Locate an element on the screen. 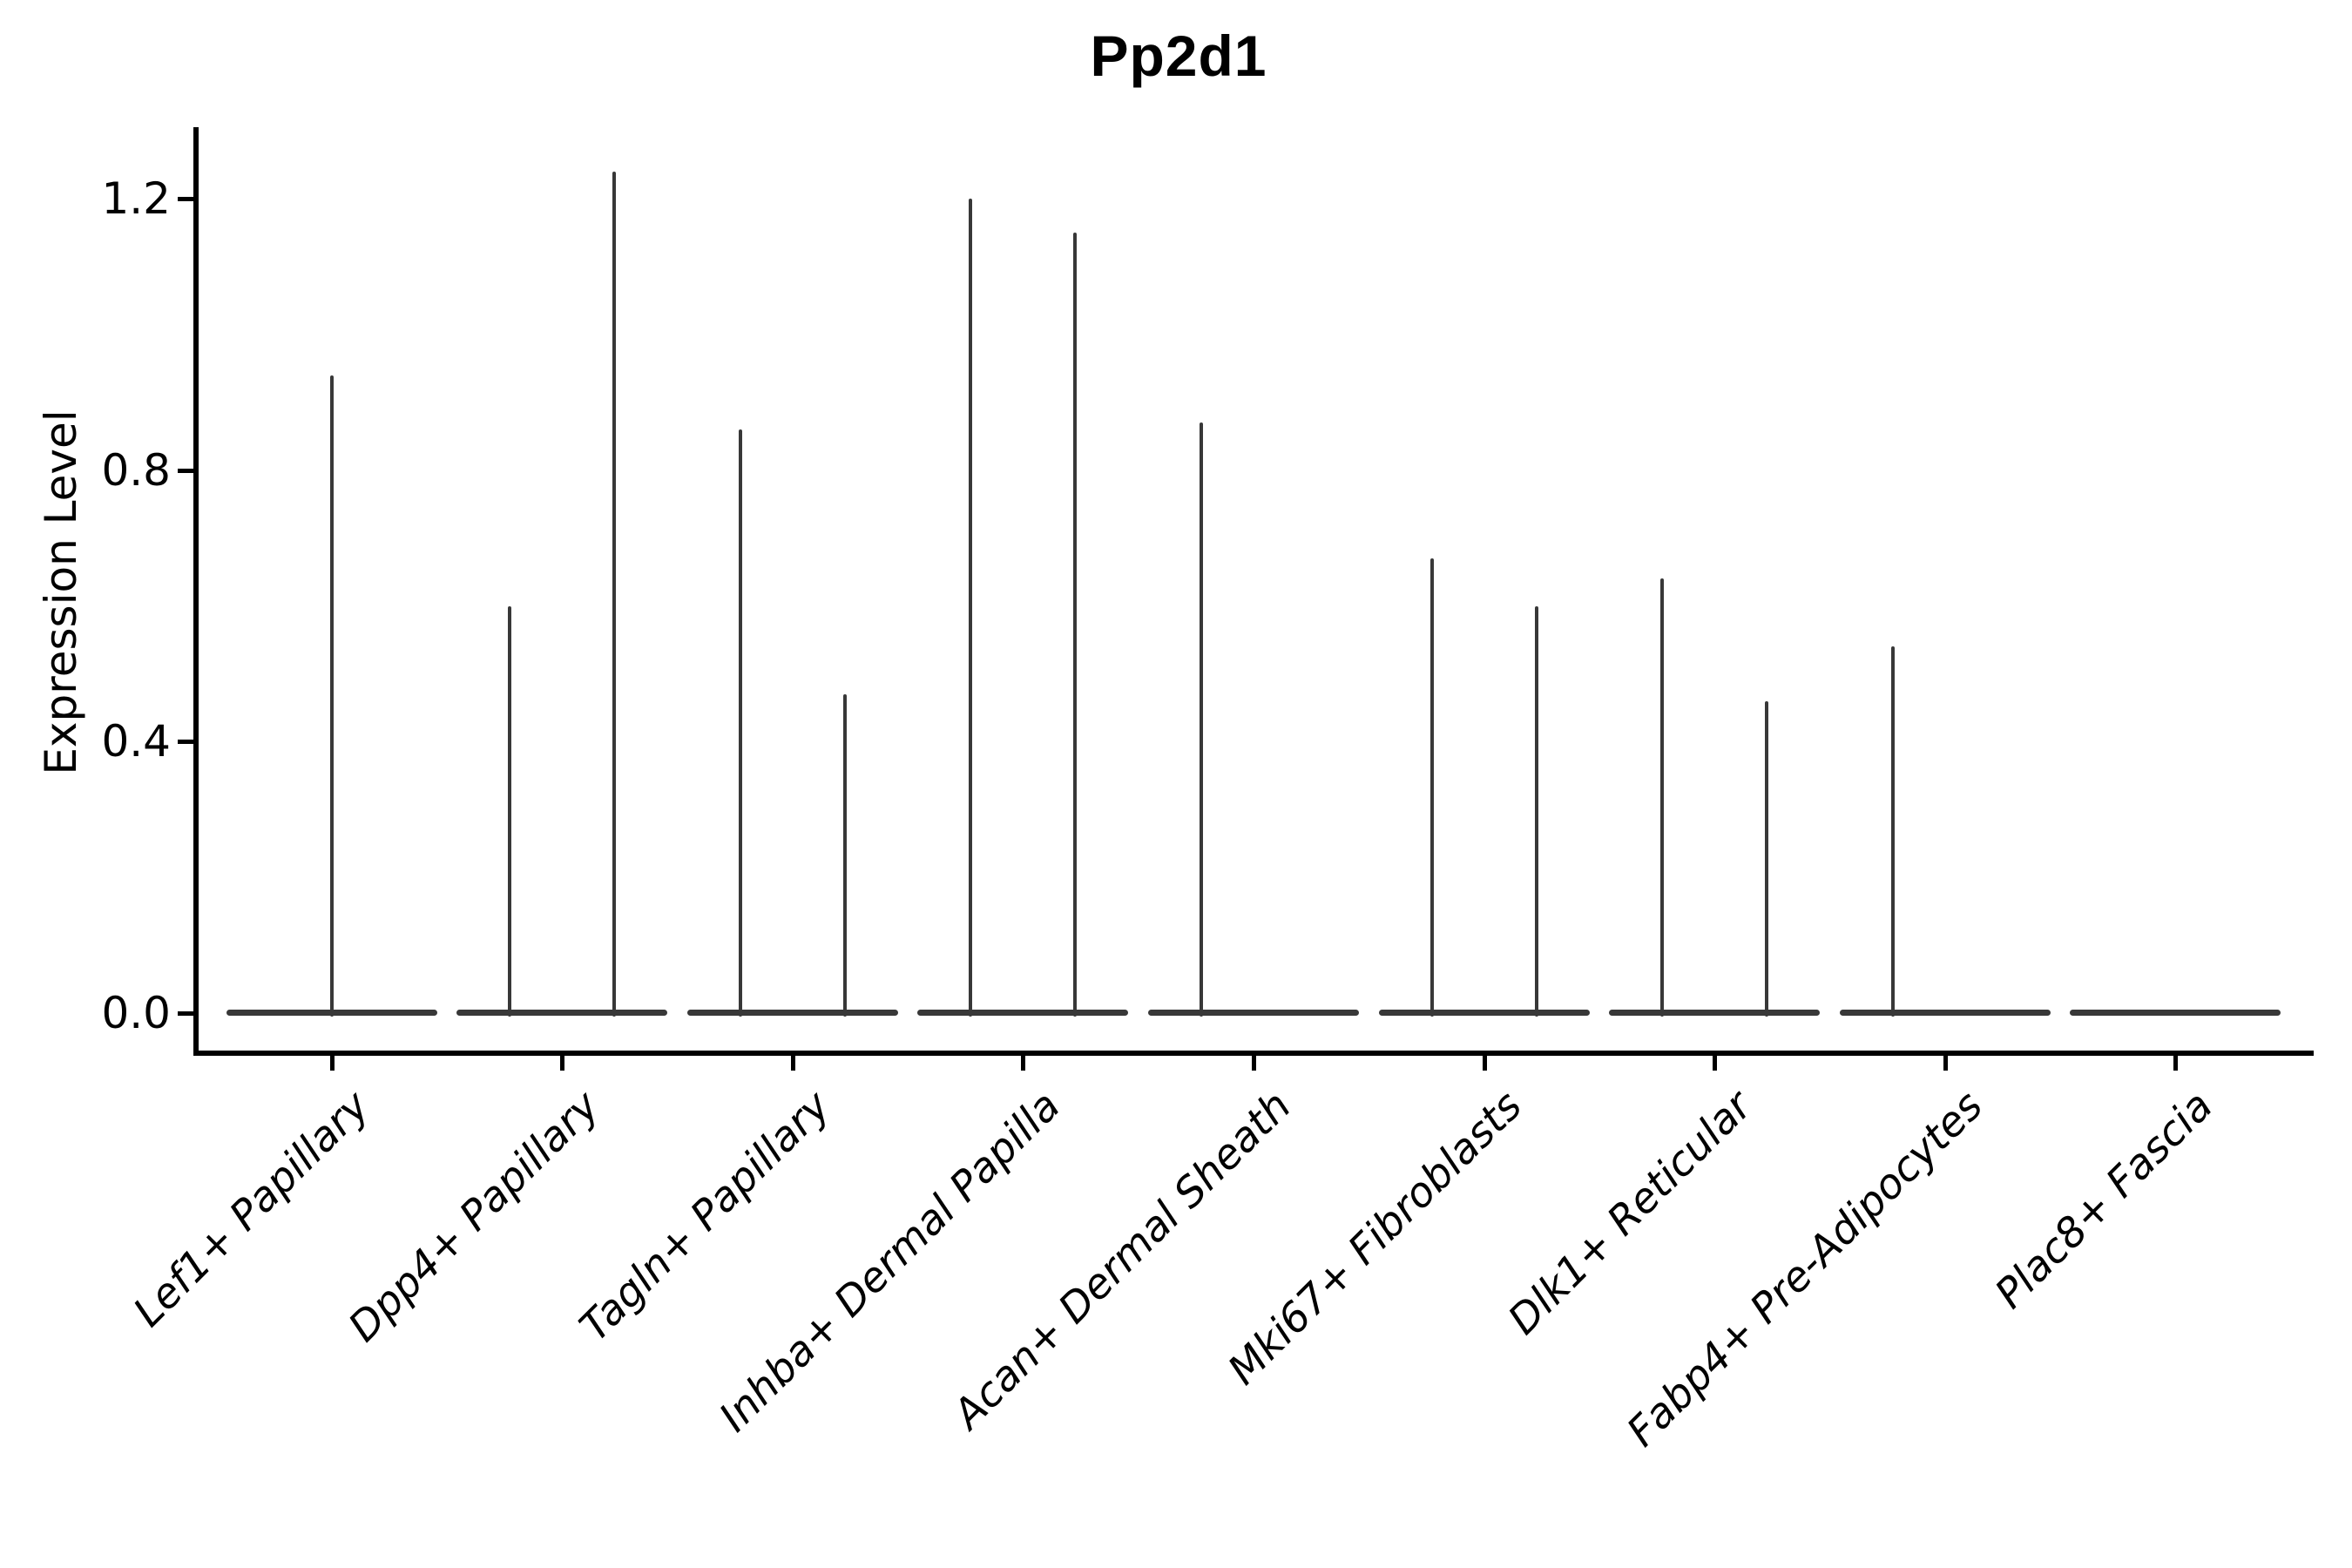  chart-title: Pp2d1 is located at coordinates (1178, 56).